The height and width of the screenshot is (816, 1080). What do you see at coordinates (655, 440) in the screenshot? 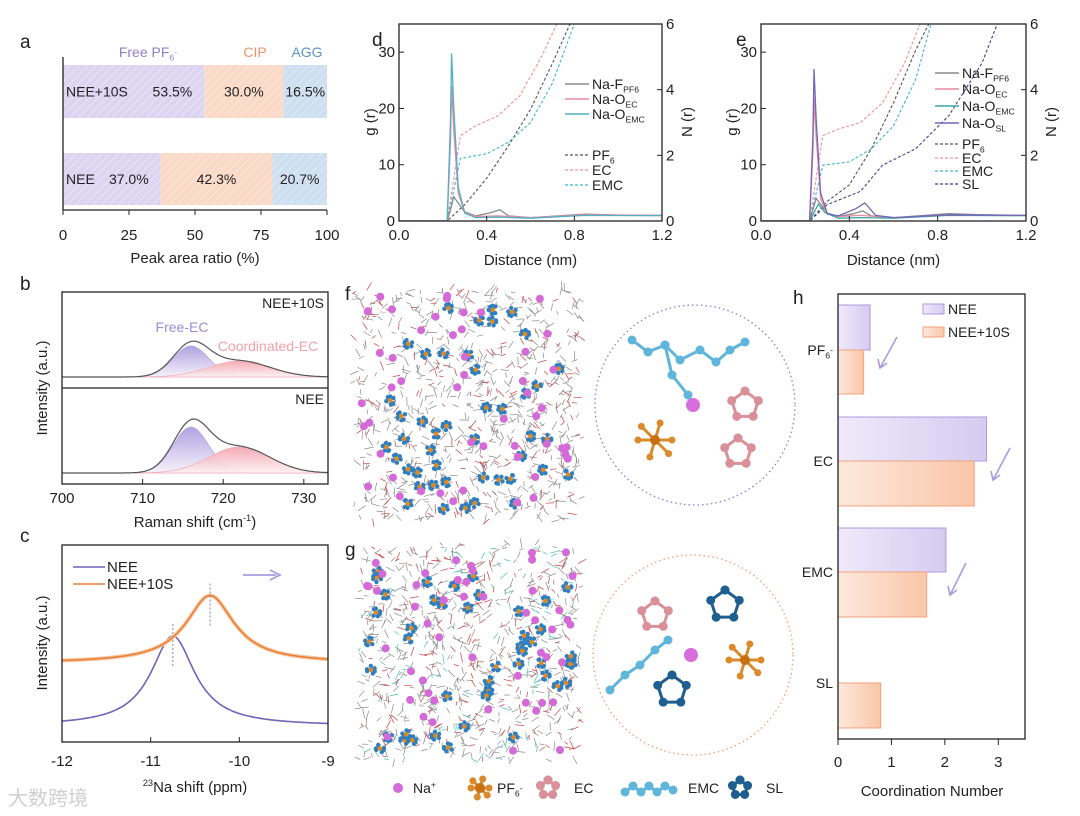
I see `pf6-molecule` at bounding box center [655, 440].